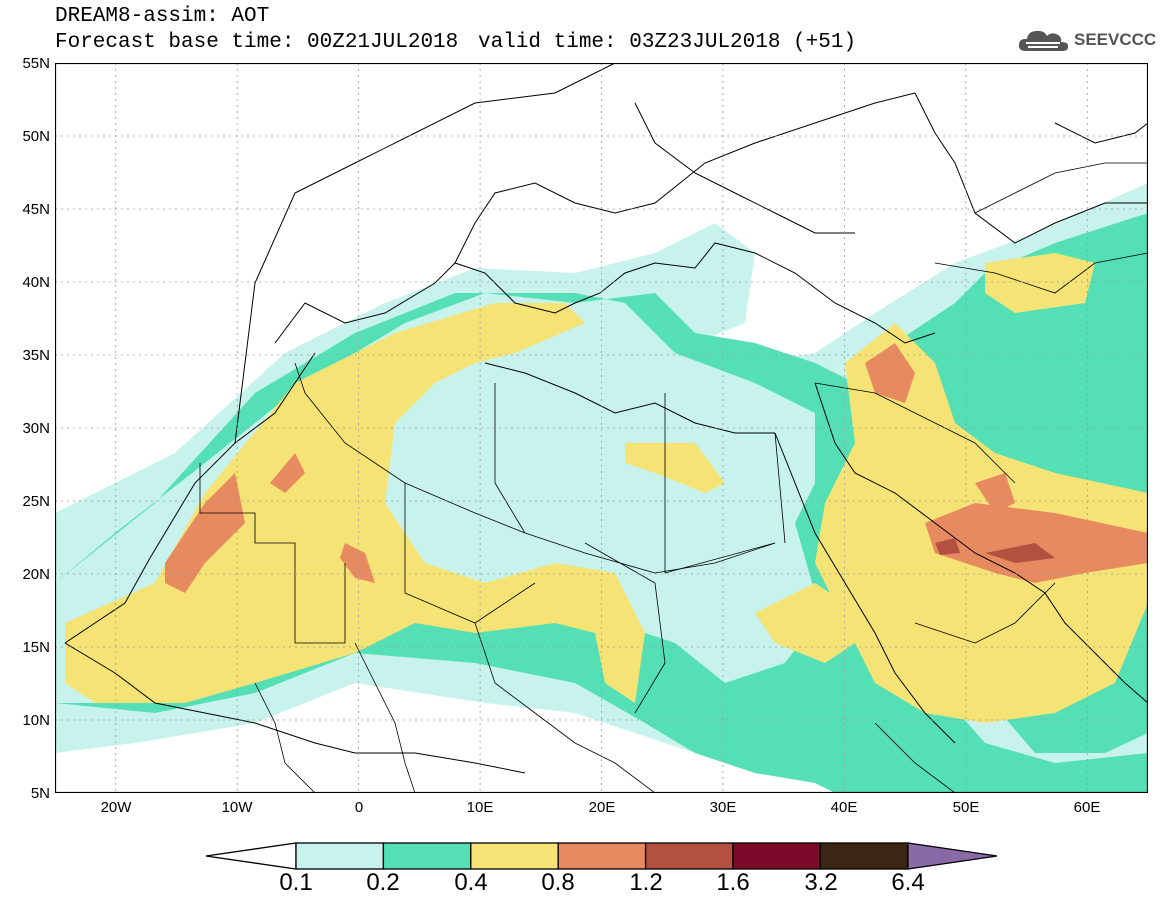 This screenshot has width=1165, height=905. Describe the element at coordinates (36, 355) in the screenshot. I see `lat-label: 35N` at that location.